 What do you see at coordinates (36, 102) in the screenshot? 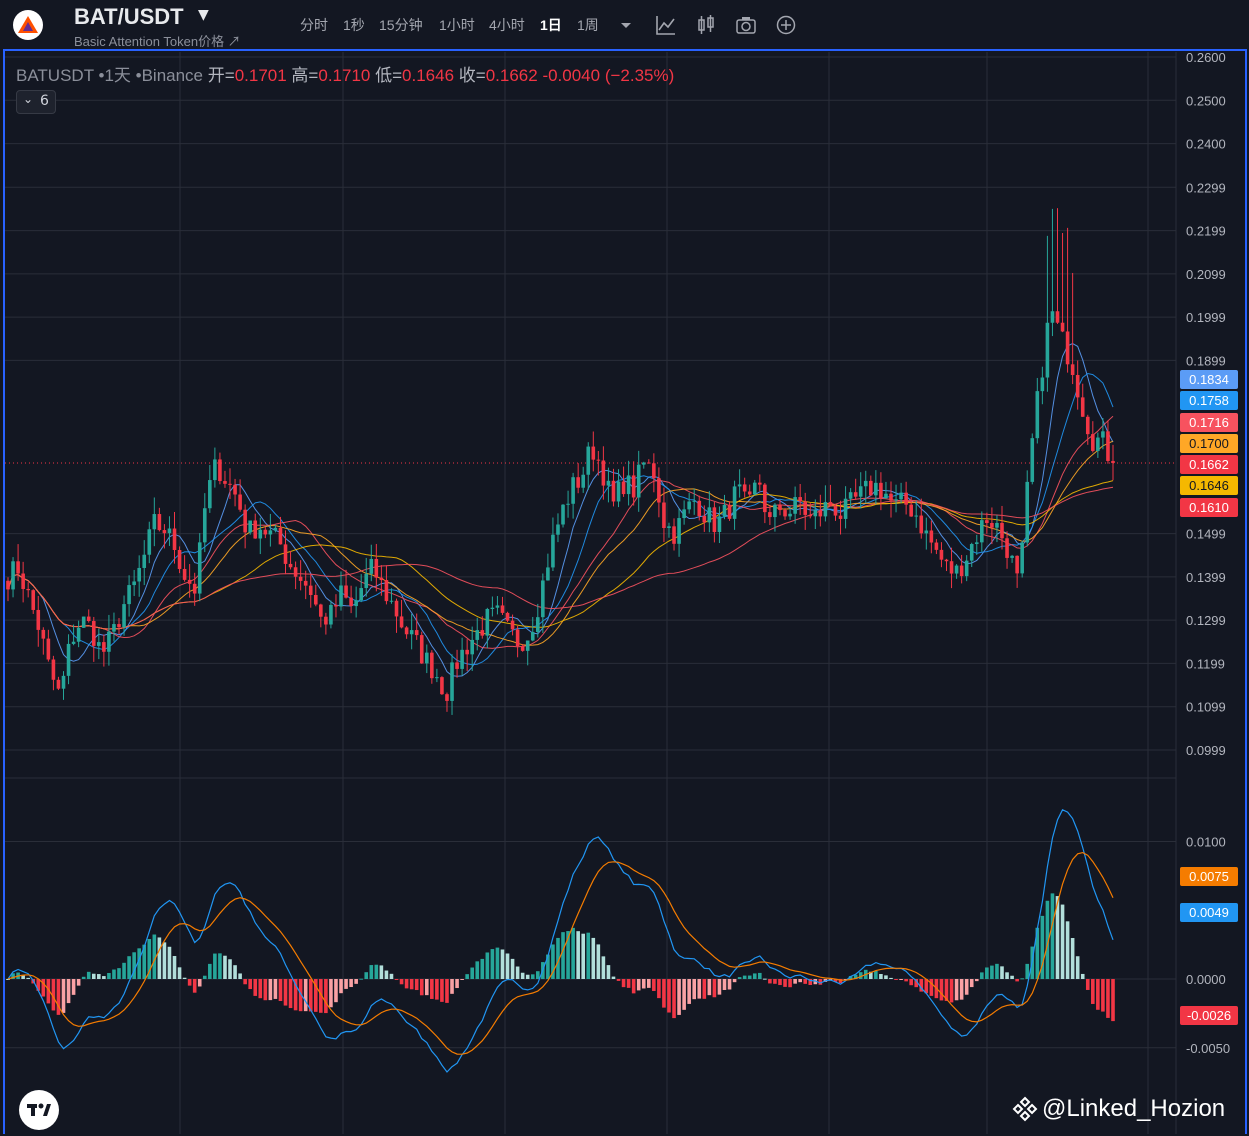
I see `indicators-toggle-button: ⌄ 6` at bounding box center [36, 102].